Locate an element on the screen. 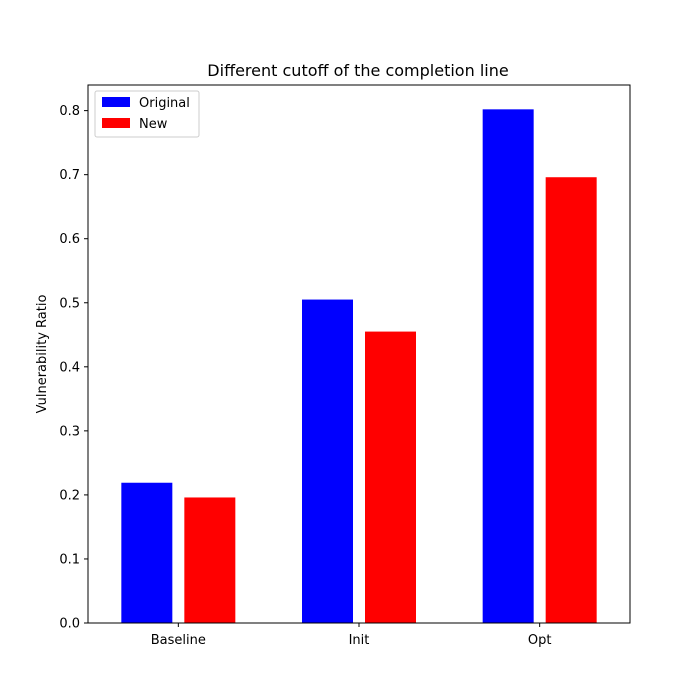  y-tick-label: 0.2 is located at coordinates (69, 495).